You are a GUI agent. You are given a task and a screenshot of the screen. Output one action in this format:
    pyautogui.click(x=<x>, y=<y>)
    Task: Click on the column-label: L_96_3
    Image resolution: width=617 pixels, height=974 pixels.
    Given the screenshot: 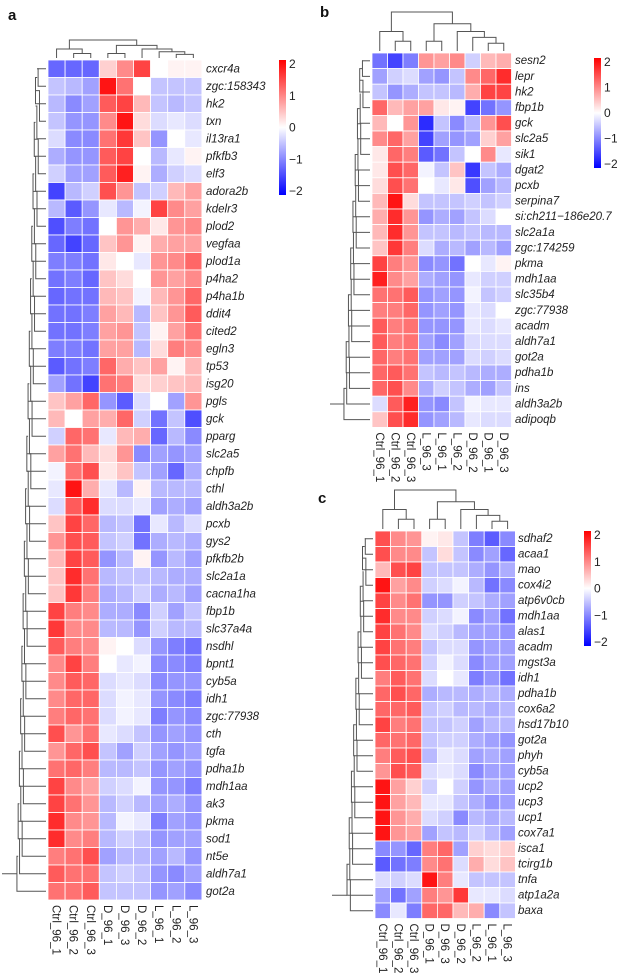 What is the action you would take?
    pyautogui.click(x=507, y=943)
    